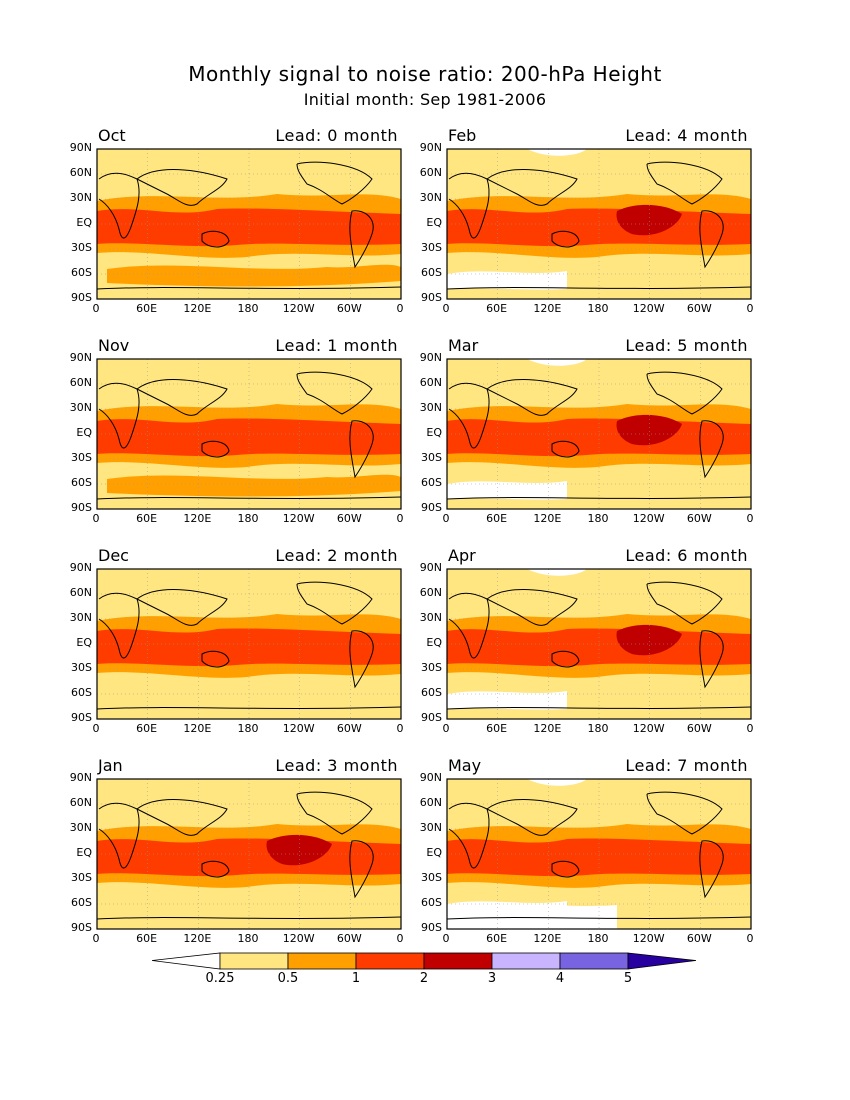 The width and height of the screenshot is (850, 1100). What do you see at coordinates (110, 765) in the screenshot?
I see `panel-month-label: Jan` at bounding box center [110, 765].